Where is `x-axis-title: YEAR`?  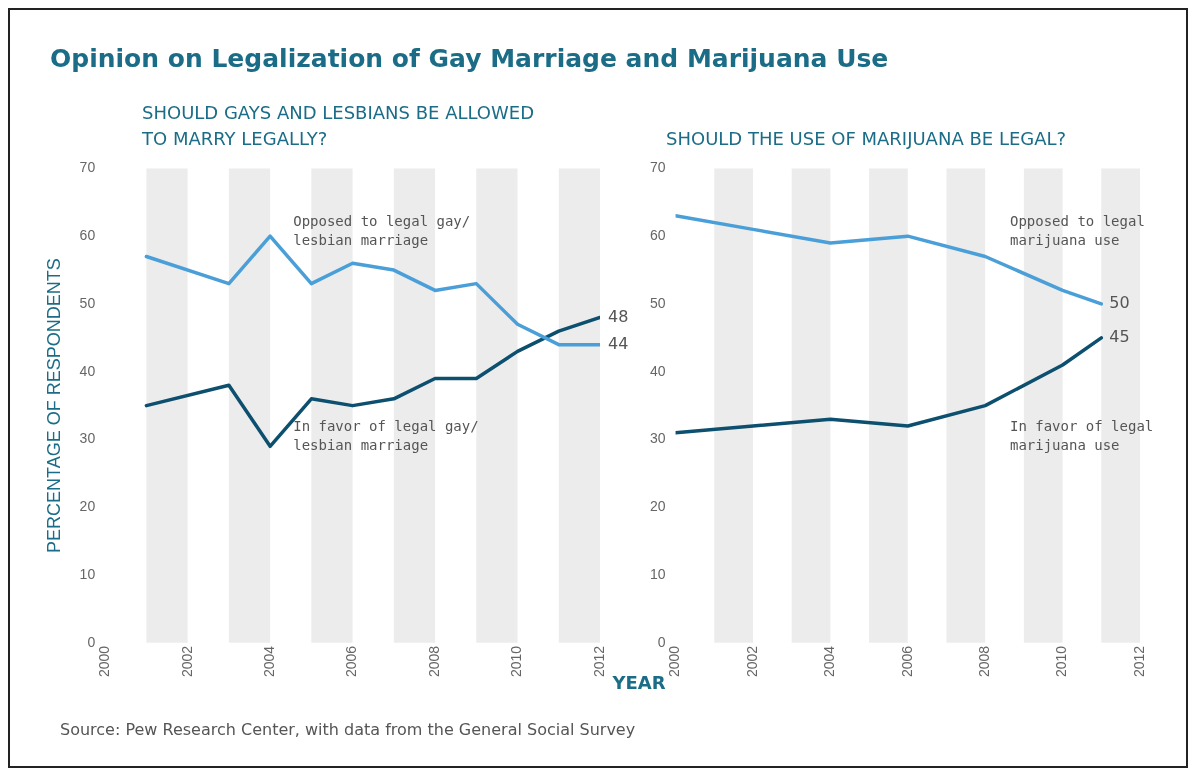 x-axis-title: YEAR is located at coordinates (639, 682).